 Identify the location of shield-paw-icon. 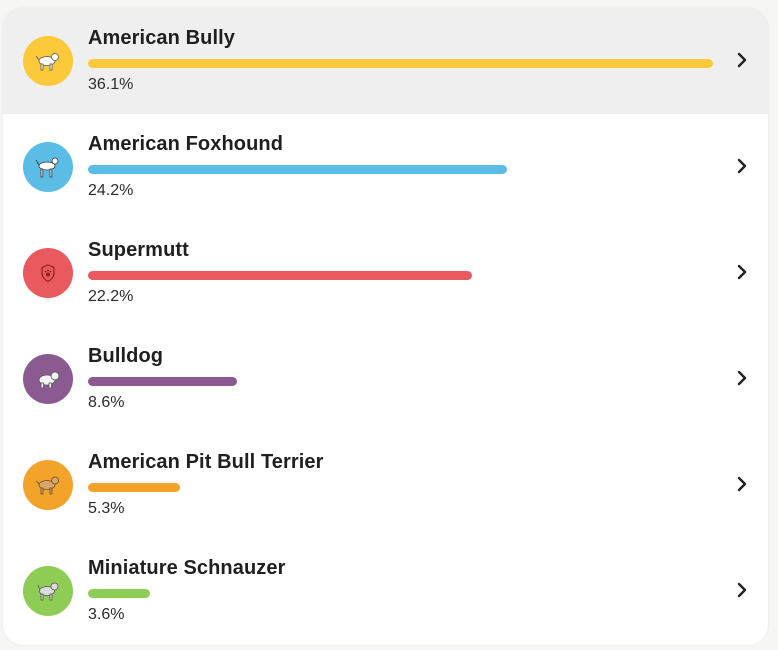
(48, 273).